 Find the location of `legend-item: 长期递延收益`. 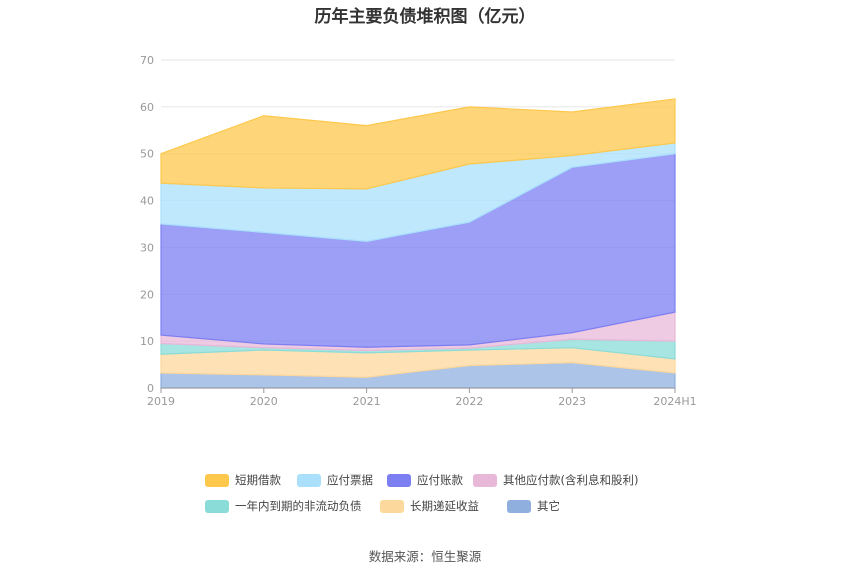

legend-item: 长期递延收益 is located at coordinates (429, 506).